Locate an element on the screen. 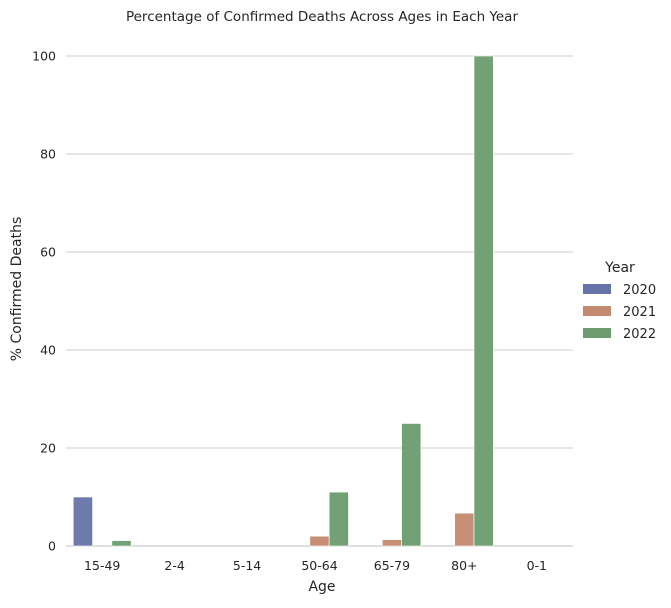  x-tick-label: 15-49 is located at coordinates (102, 565).